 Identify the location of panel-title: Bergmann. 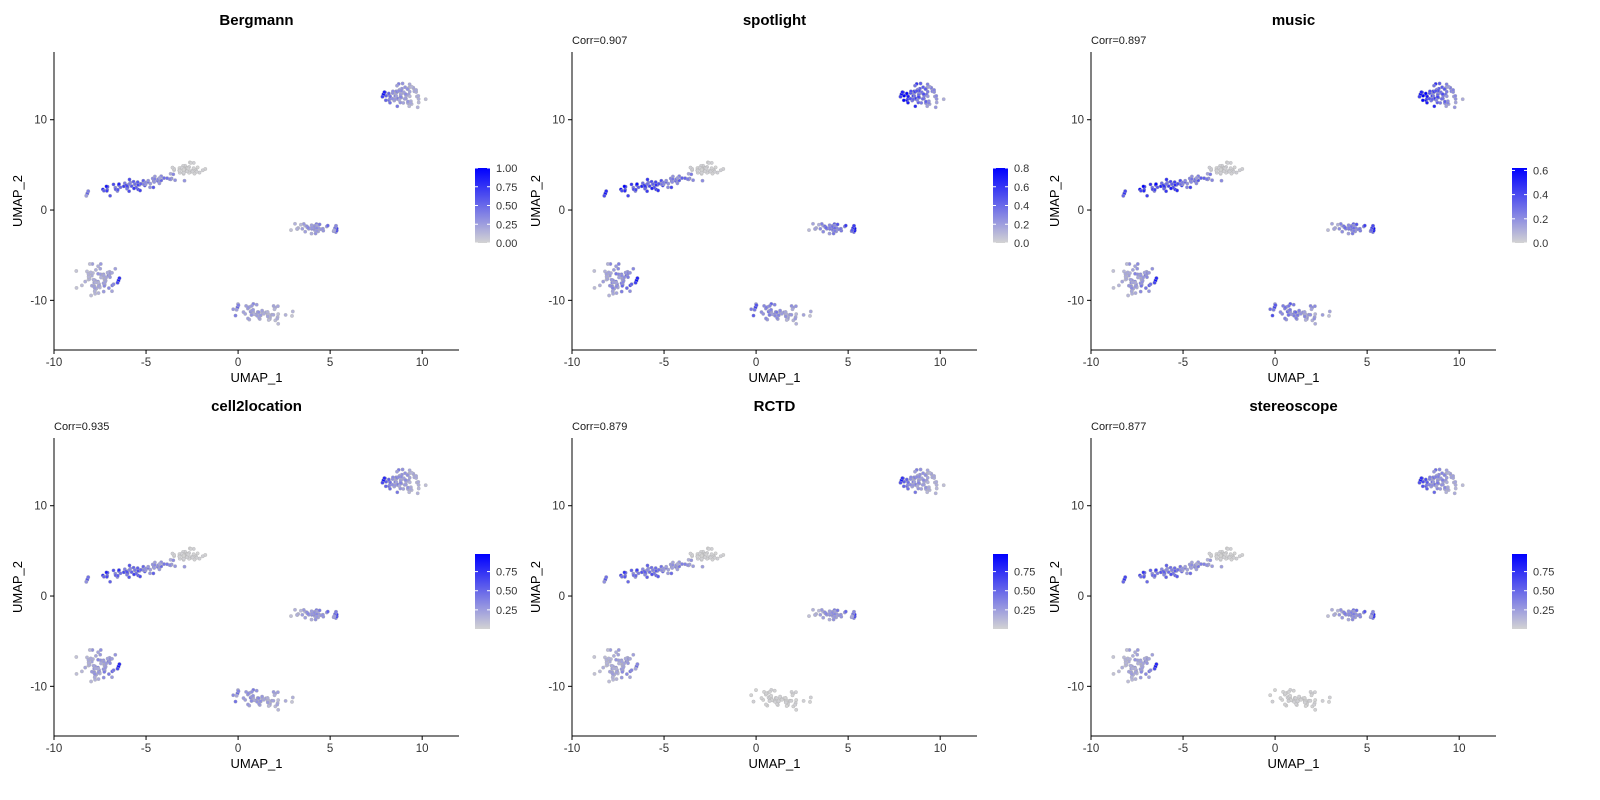
(256, 20).